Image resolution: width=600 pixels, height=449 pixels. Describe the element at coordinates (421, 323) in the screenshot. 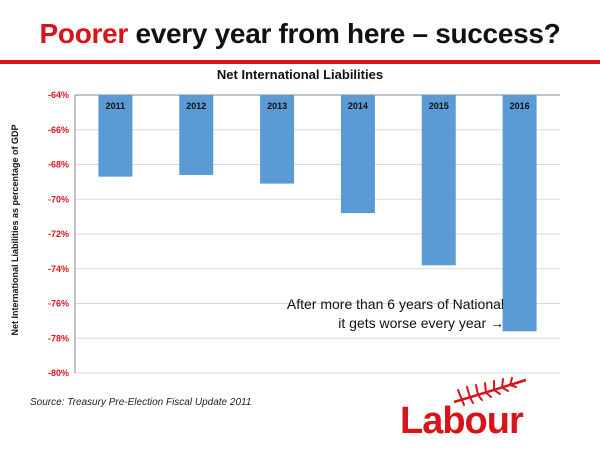

I see `annotation-line-2: it gets worse every year →` at that location.